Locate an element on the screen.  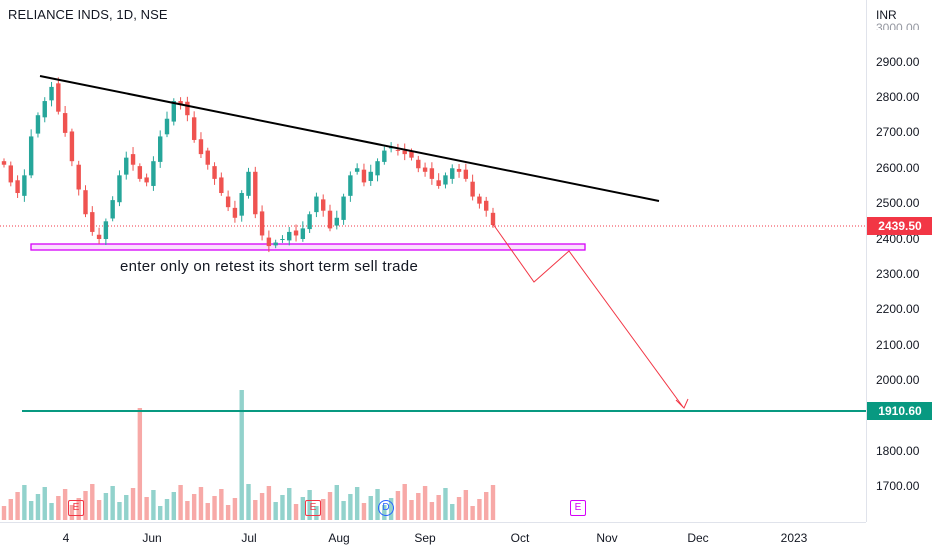
time-tick: Nov is located at coordinates (607, 538).